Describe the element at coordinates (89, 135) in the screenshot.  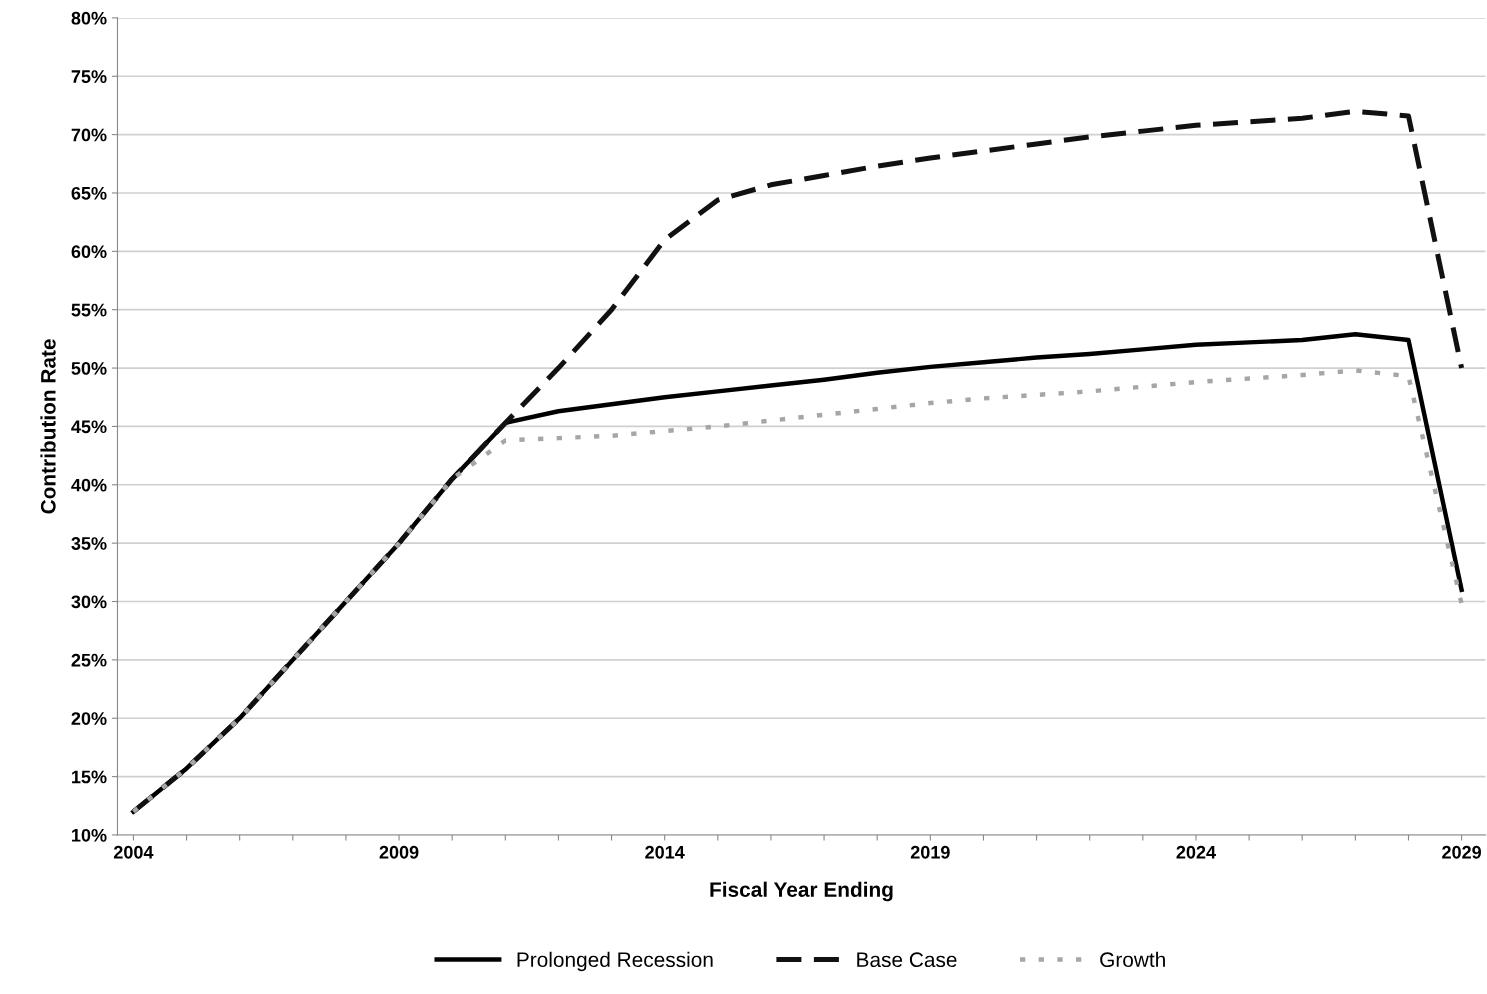
I see `y-tick-label: 70%` at that location.